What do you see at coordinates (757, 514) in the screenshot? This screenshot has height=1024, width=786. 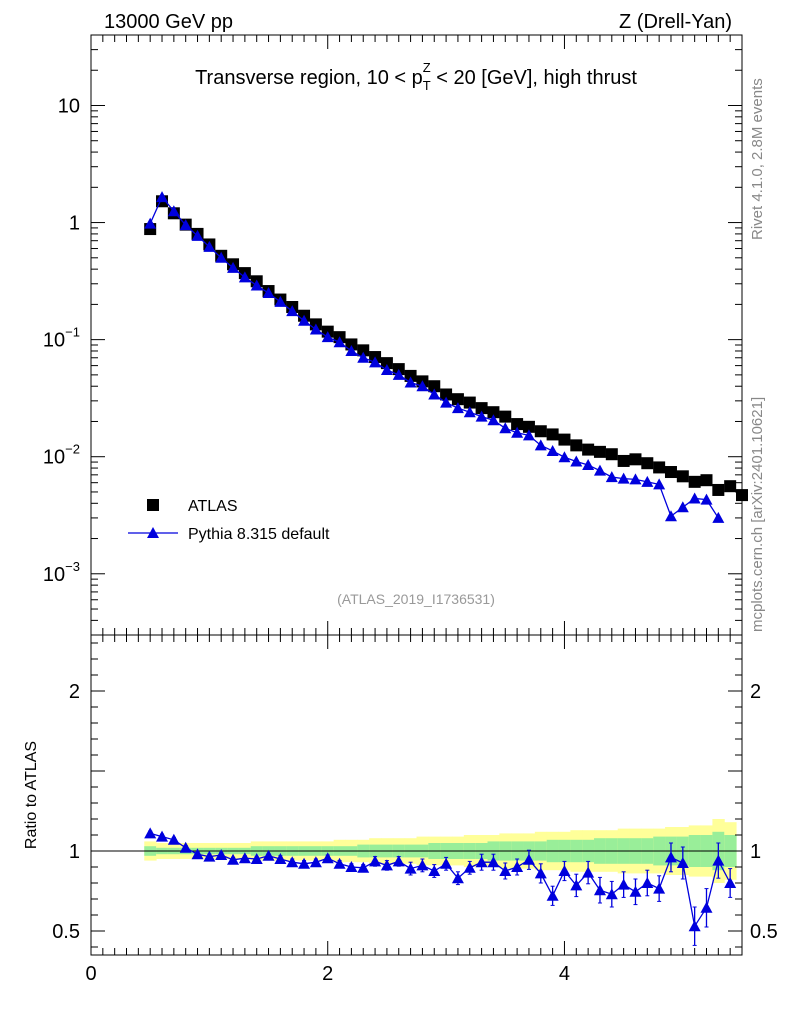 I see `mcplots-reference-label: mcplots.cern.ch [arXiv:2401.10621]` at bounding box center [757, 514].